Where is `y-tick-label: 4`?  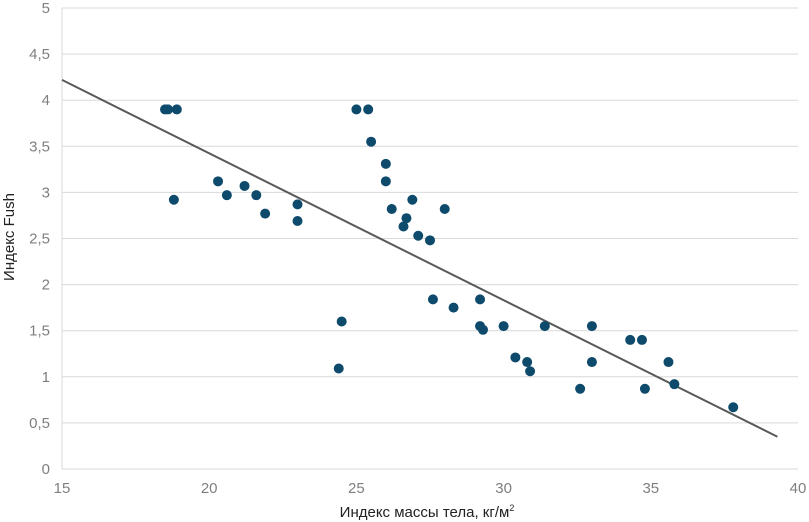 y-tick-label: 4 is located at coordinates (46, 100).